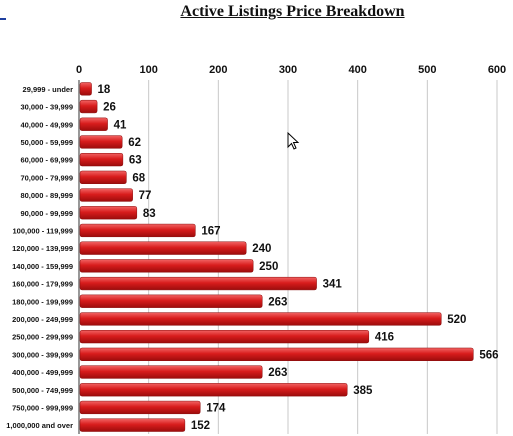  What do you see at coordinates (46, 124) in the screenshot?
I see `y-category-label: 40,000 - 49,999` at bounding box center [46, 124].